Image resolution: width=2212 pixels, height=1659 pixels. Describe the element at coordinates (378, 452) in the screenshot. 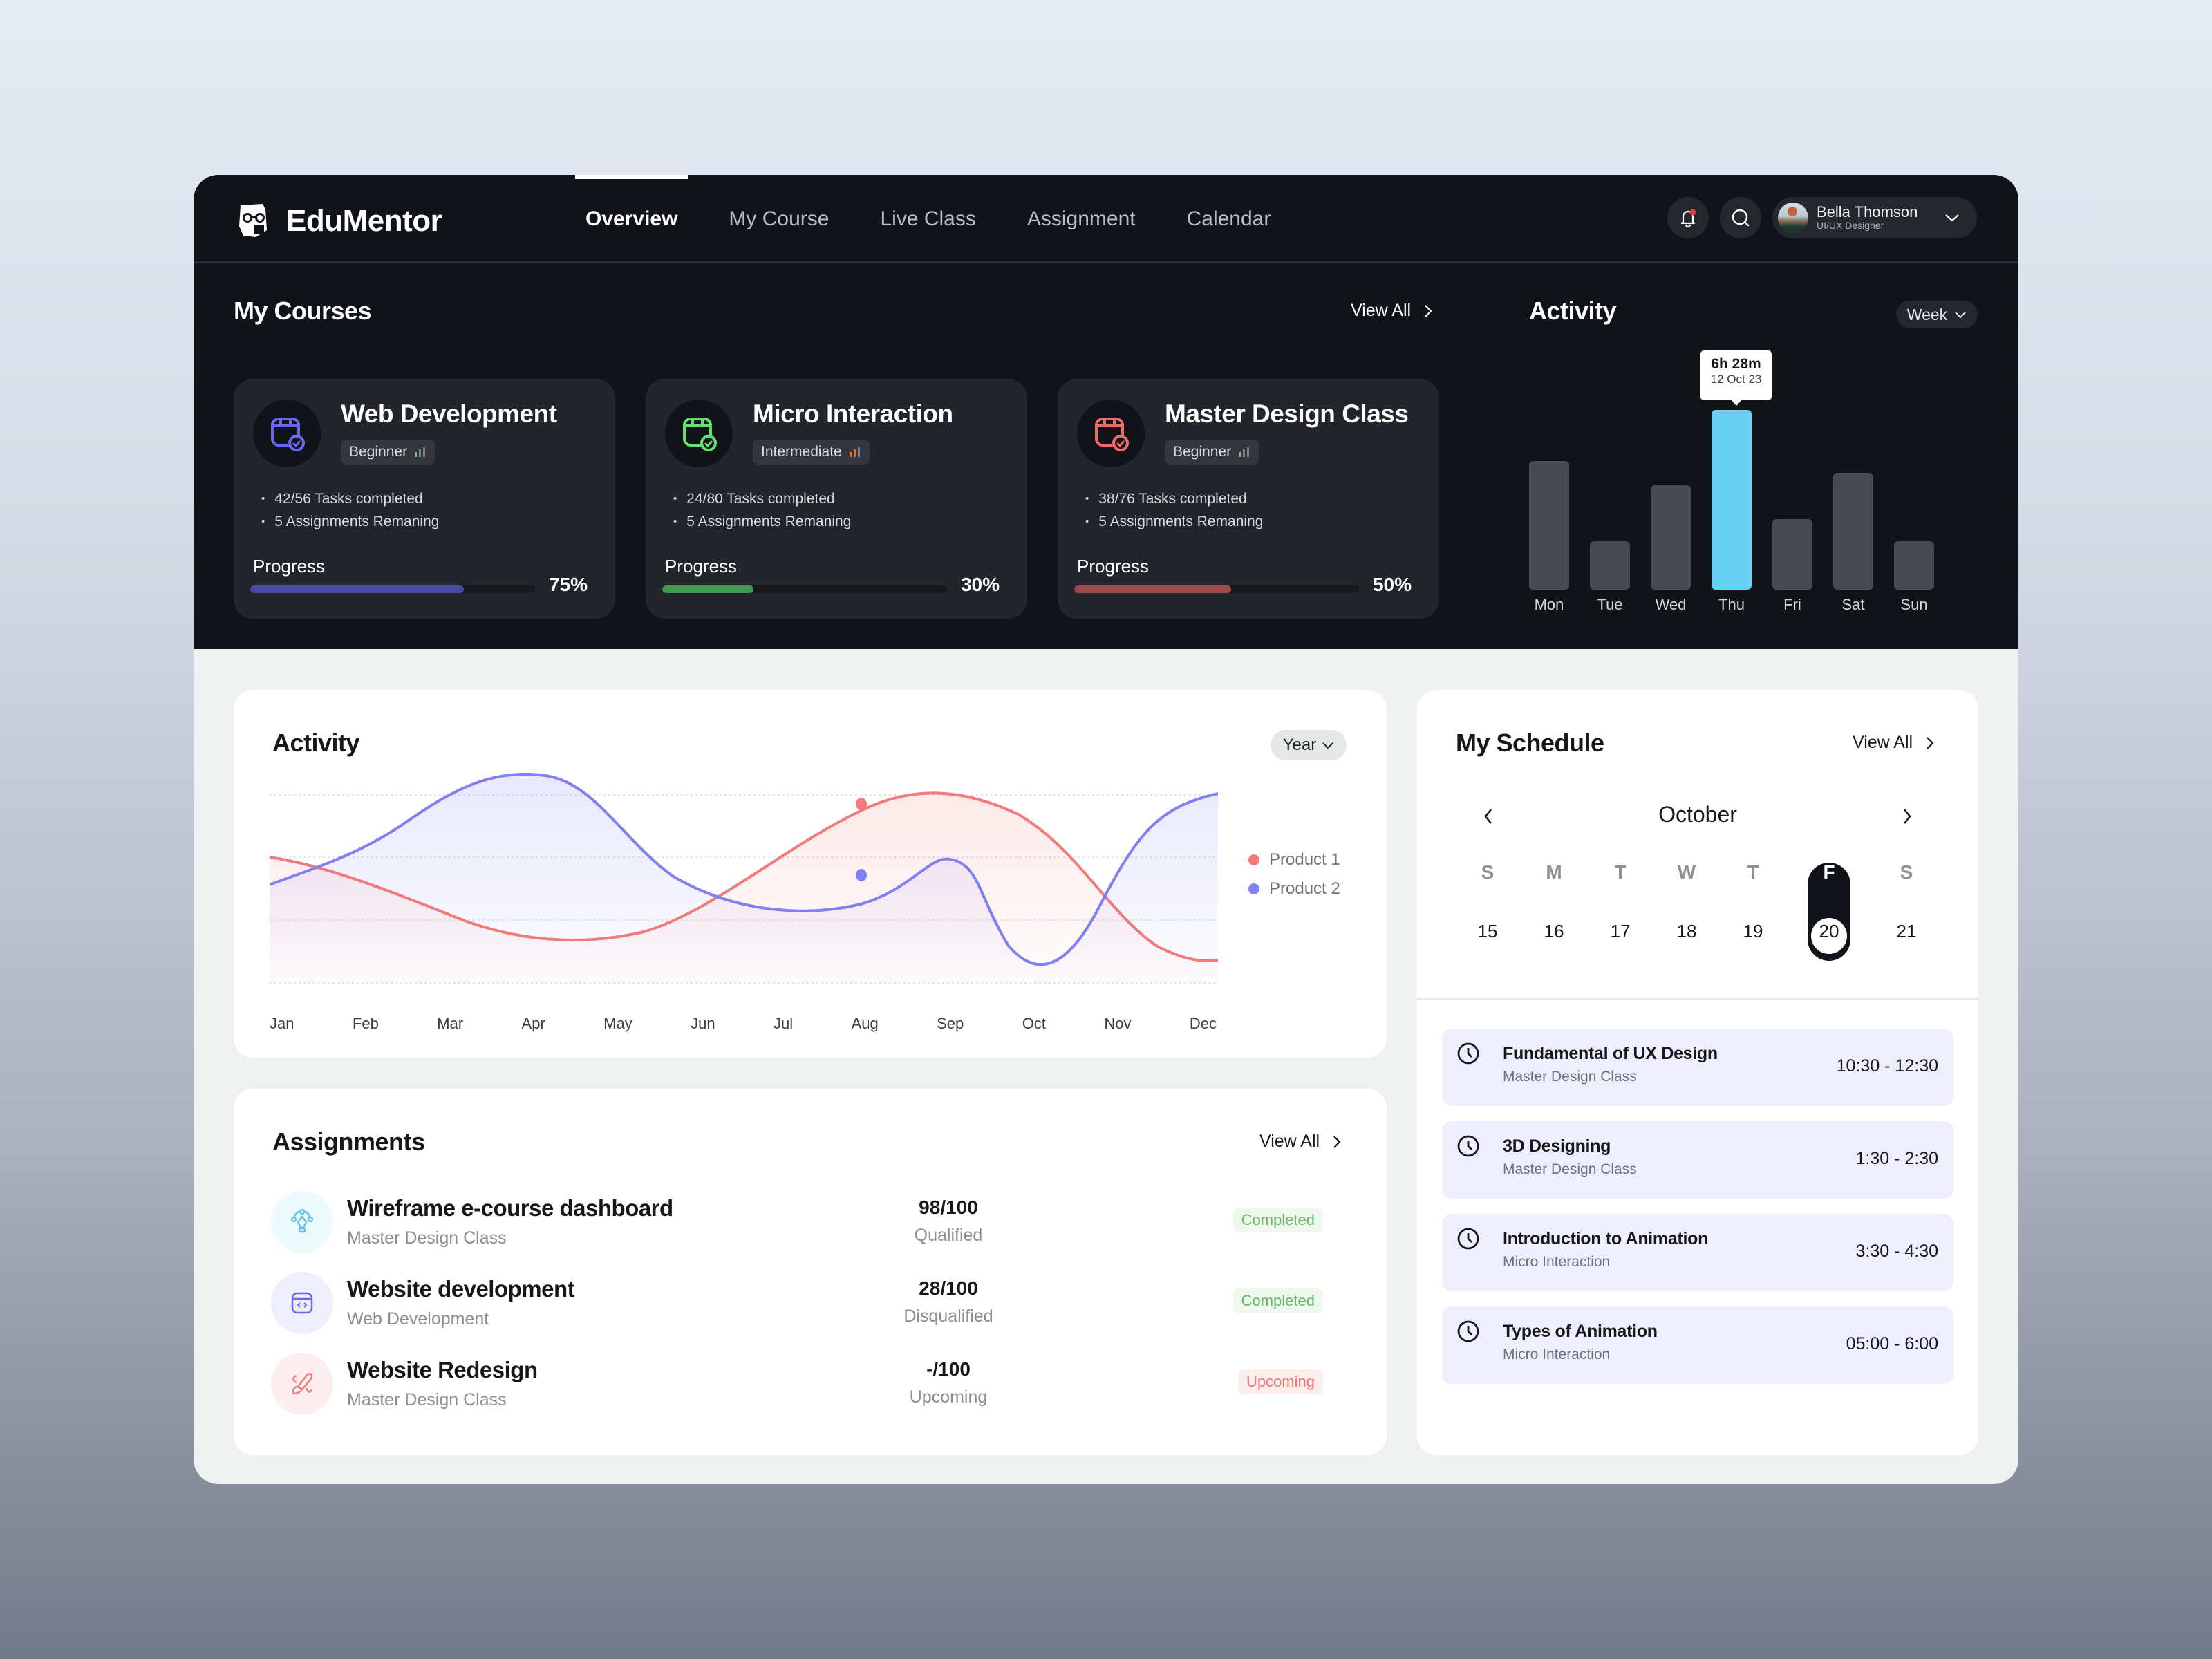

I see `level-label: Beginner` at that location.